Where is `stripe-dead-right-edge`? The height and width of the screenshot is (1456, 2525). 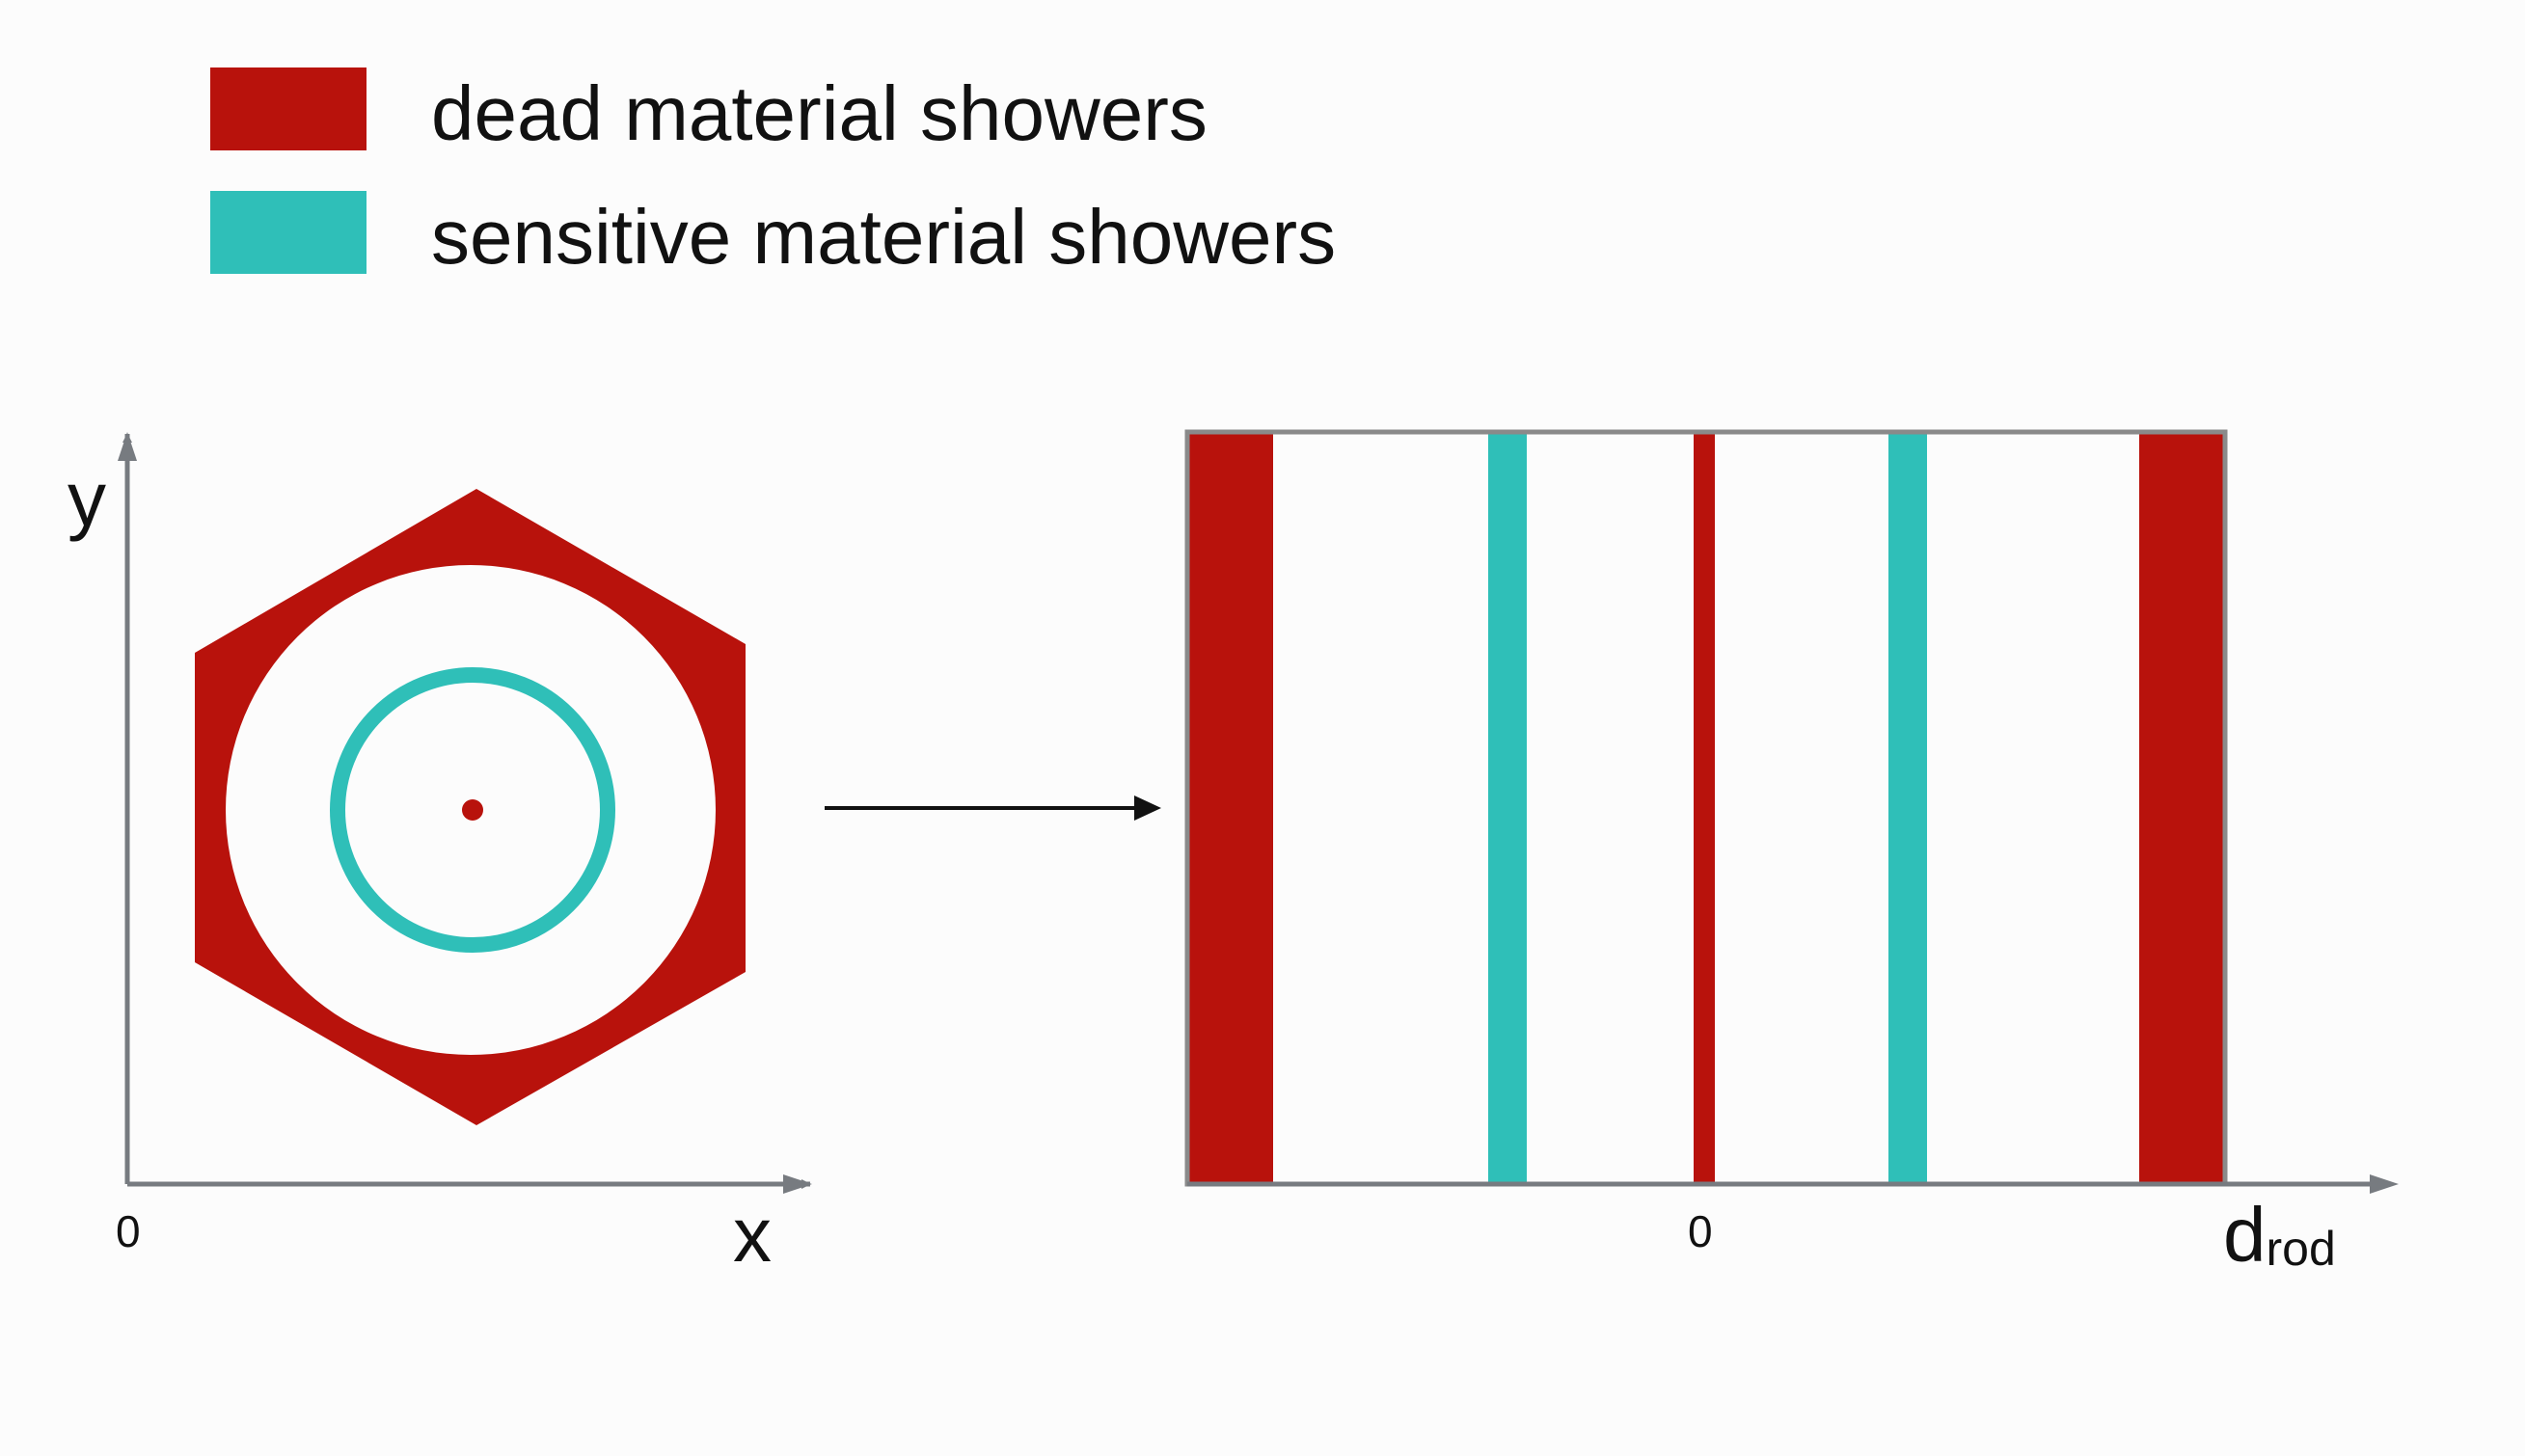 stripe-dead-right-edge is located at coordinates (2181, 807).